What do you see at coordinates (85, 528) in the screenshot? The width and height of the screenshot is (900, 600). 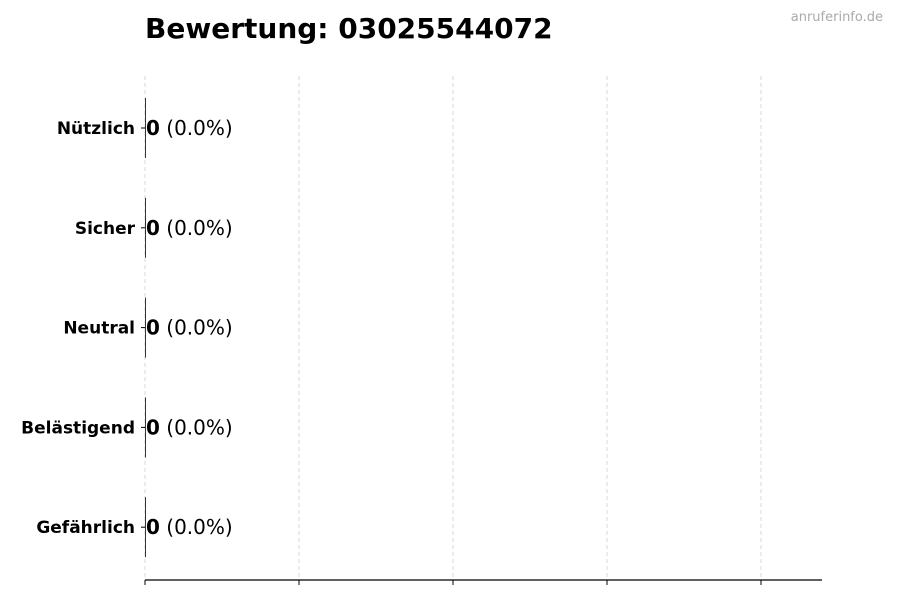 I see `y-tick-label: Gefährlich` at bounding box center [85, 528].